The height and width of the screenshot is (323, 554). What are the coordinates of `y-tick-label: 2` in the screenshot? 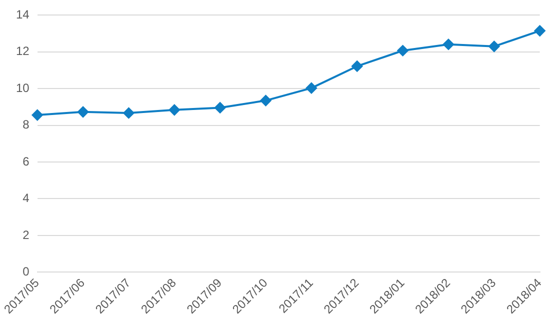 It's located at (26, 235).